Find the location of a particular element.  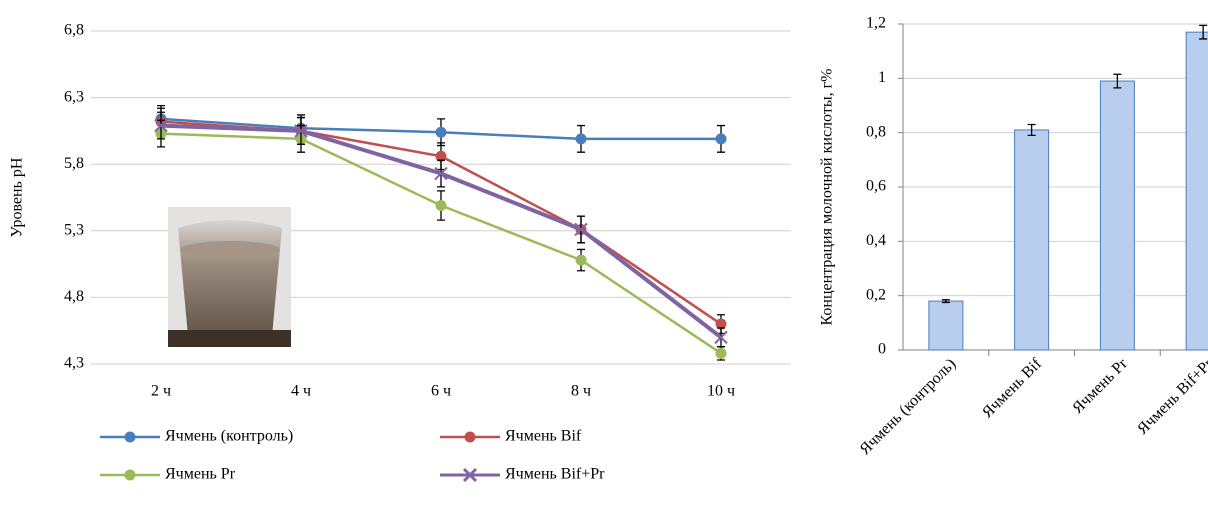

y-tick-label: 0,8 is located at coordinates (876, 131).